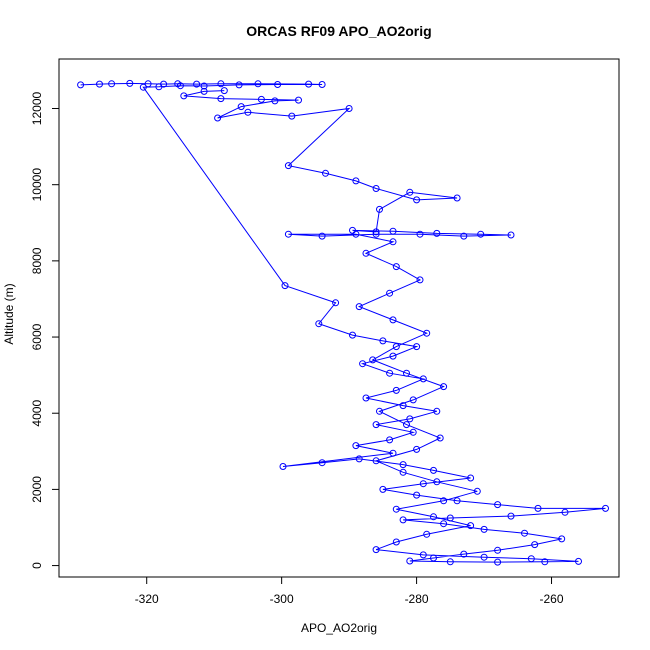 The image size is (650, 650). What do you see at coordinates (339, 628) in the screenshot?
I see `x-axis-label: APO_AO2orig` at bounding box center [339, 628].